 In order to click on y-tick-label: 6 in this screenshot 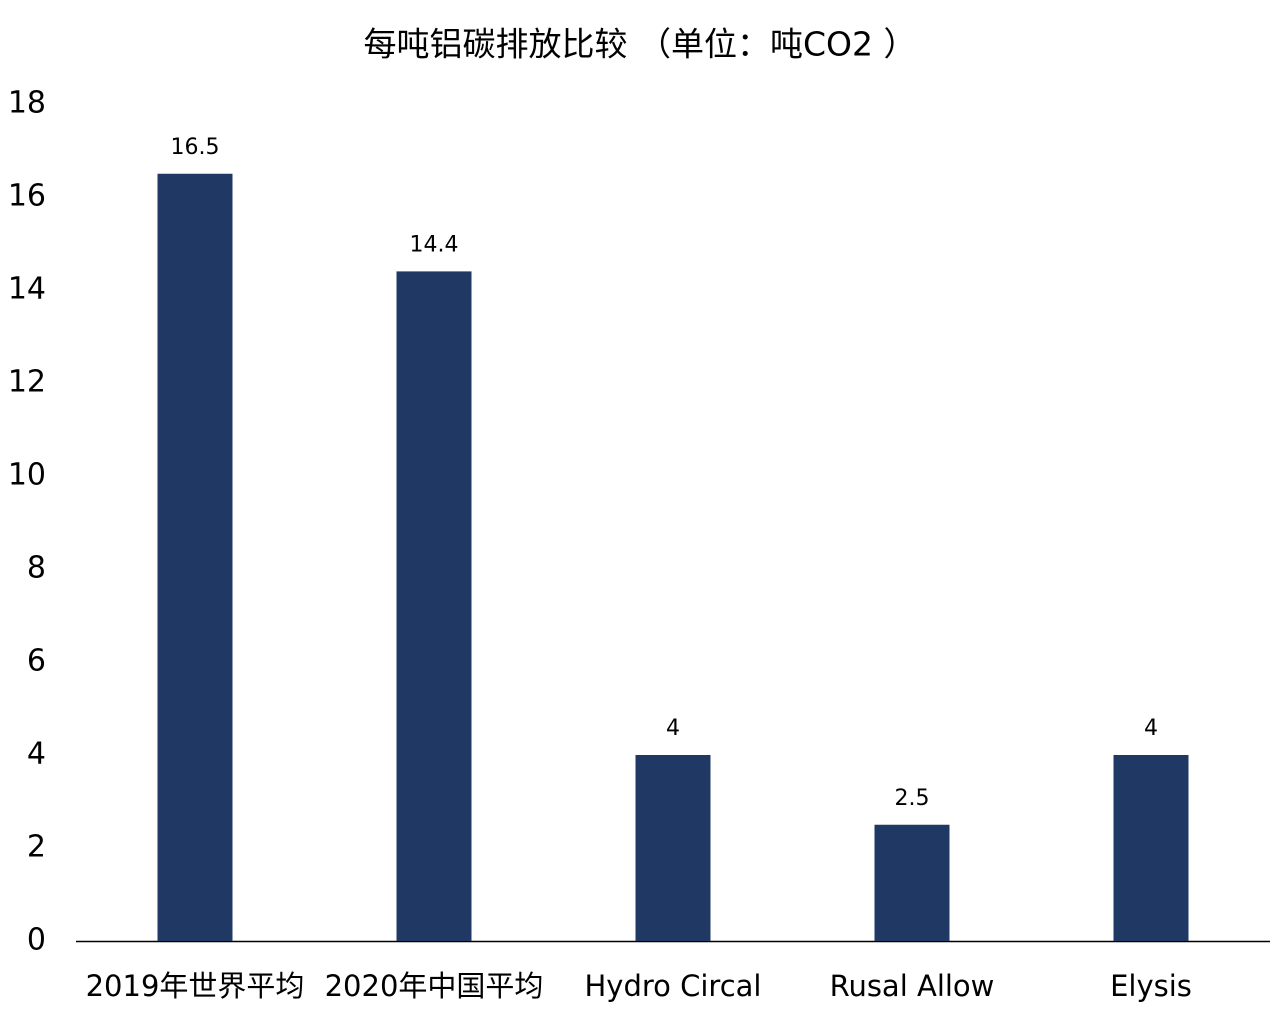, I will do `click(36, 661)`.